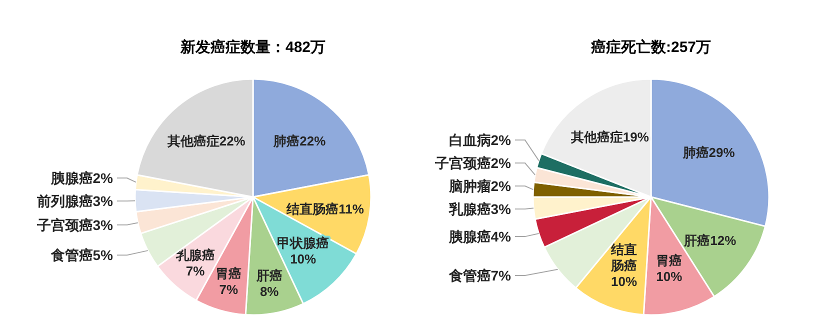 The image size is (831, 324). Describe the element at coordinates (299, 141) in the screenshot. I see `slice-label: 肺癌22%` at that location.